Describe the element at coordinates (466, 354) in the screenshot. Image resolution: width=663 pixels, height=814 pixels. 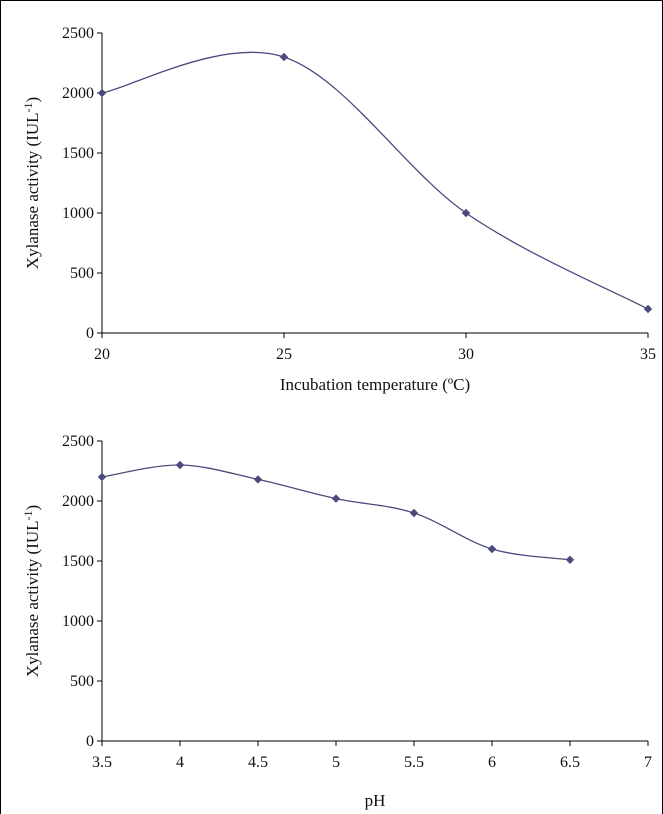
I see `x-tick-label: 30` at that location.